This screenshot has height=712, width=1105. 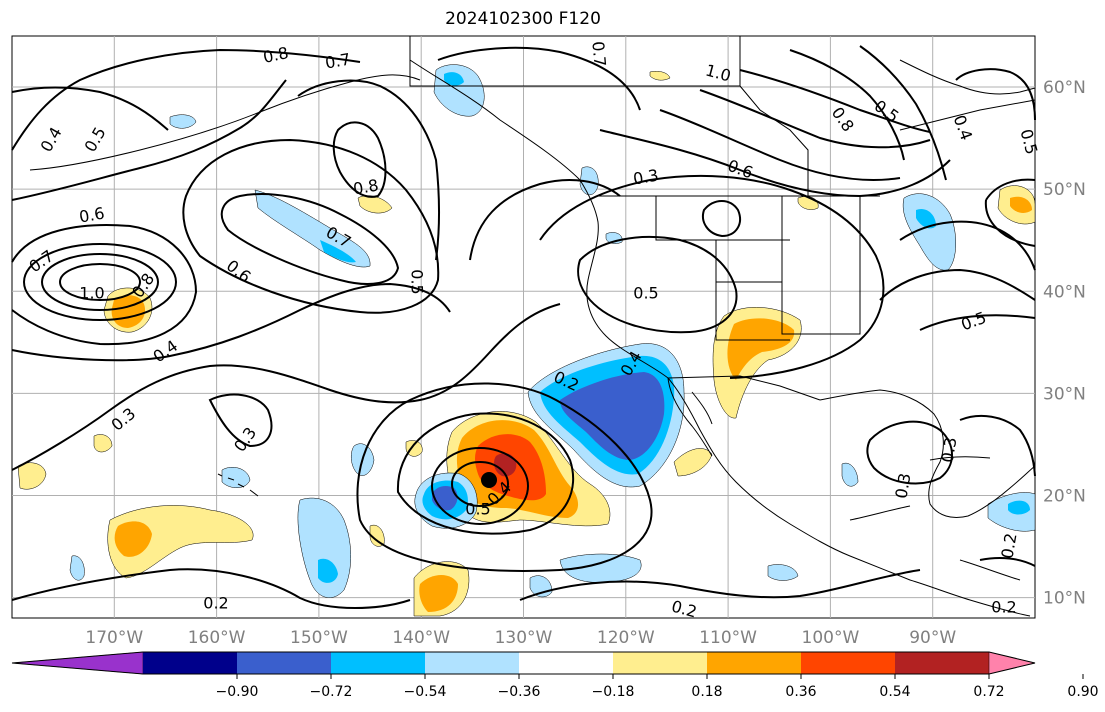 I want to click on mexico-border, so click(x=744, y=388).